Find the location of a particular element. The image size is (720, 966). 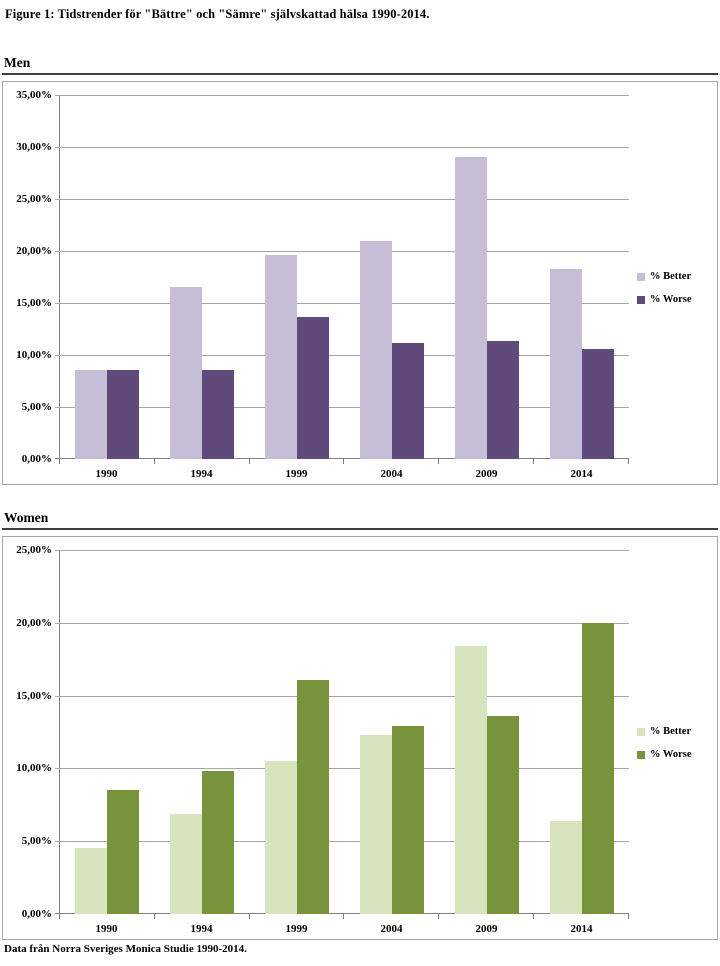

chart-title-women: Women is located at coordinates (360, 520).